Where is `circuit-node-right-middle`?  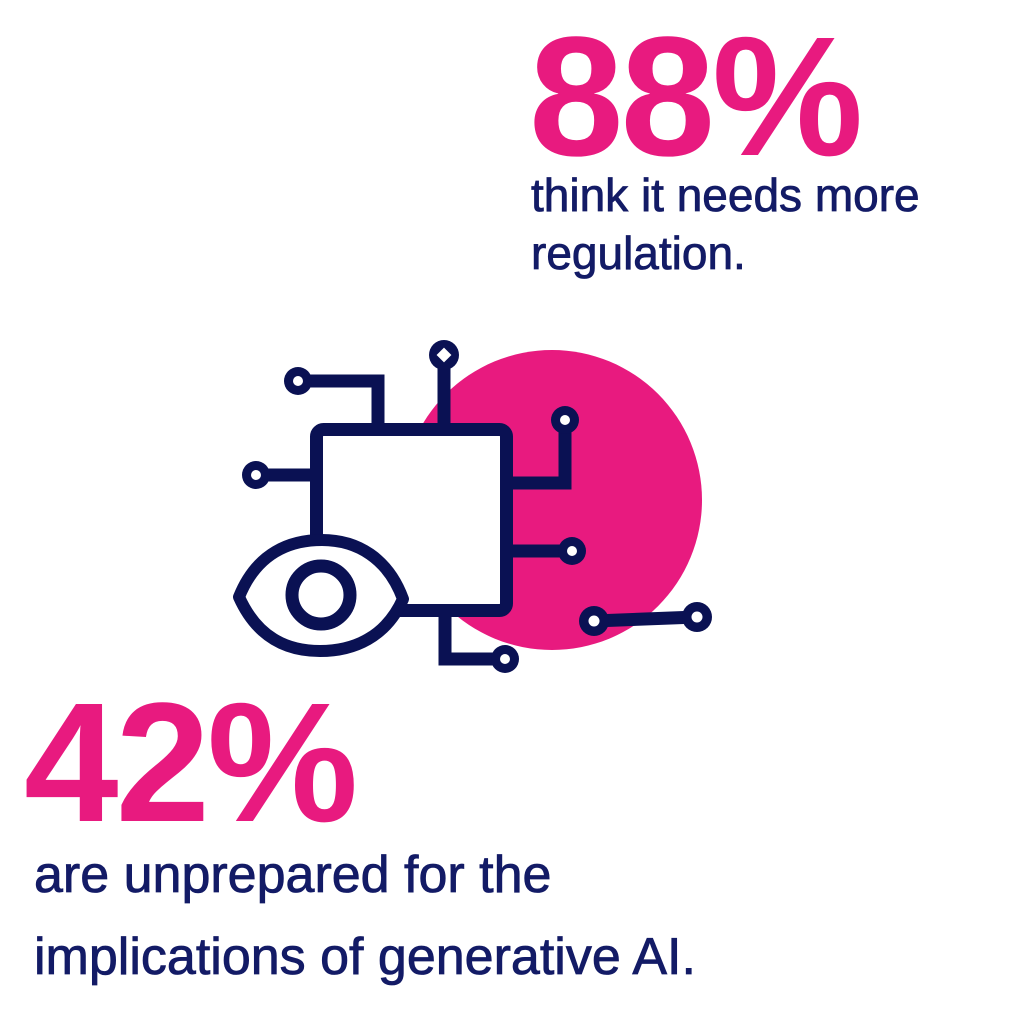
circuit-node-right-middle is located at coordinates (572, 551).